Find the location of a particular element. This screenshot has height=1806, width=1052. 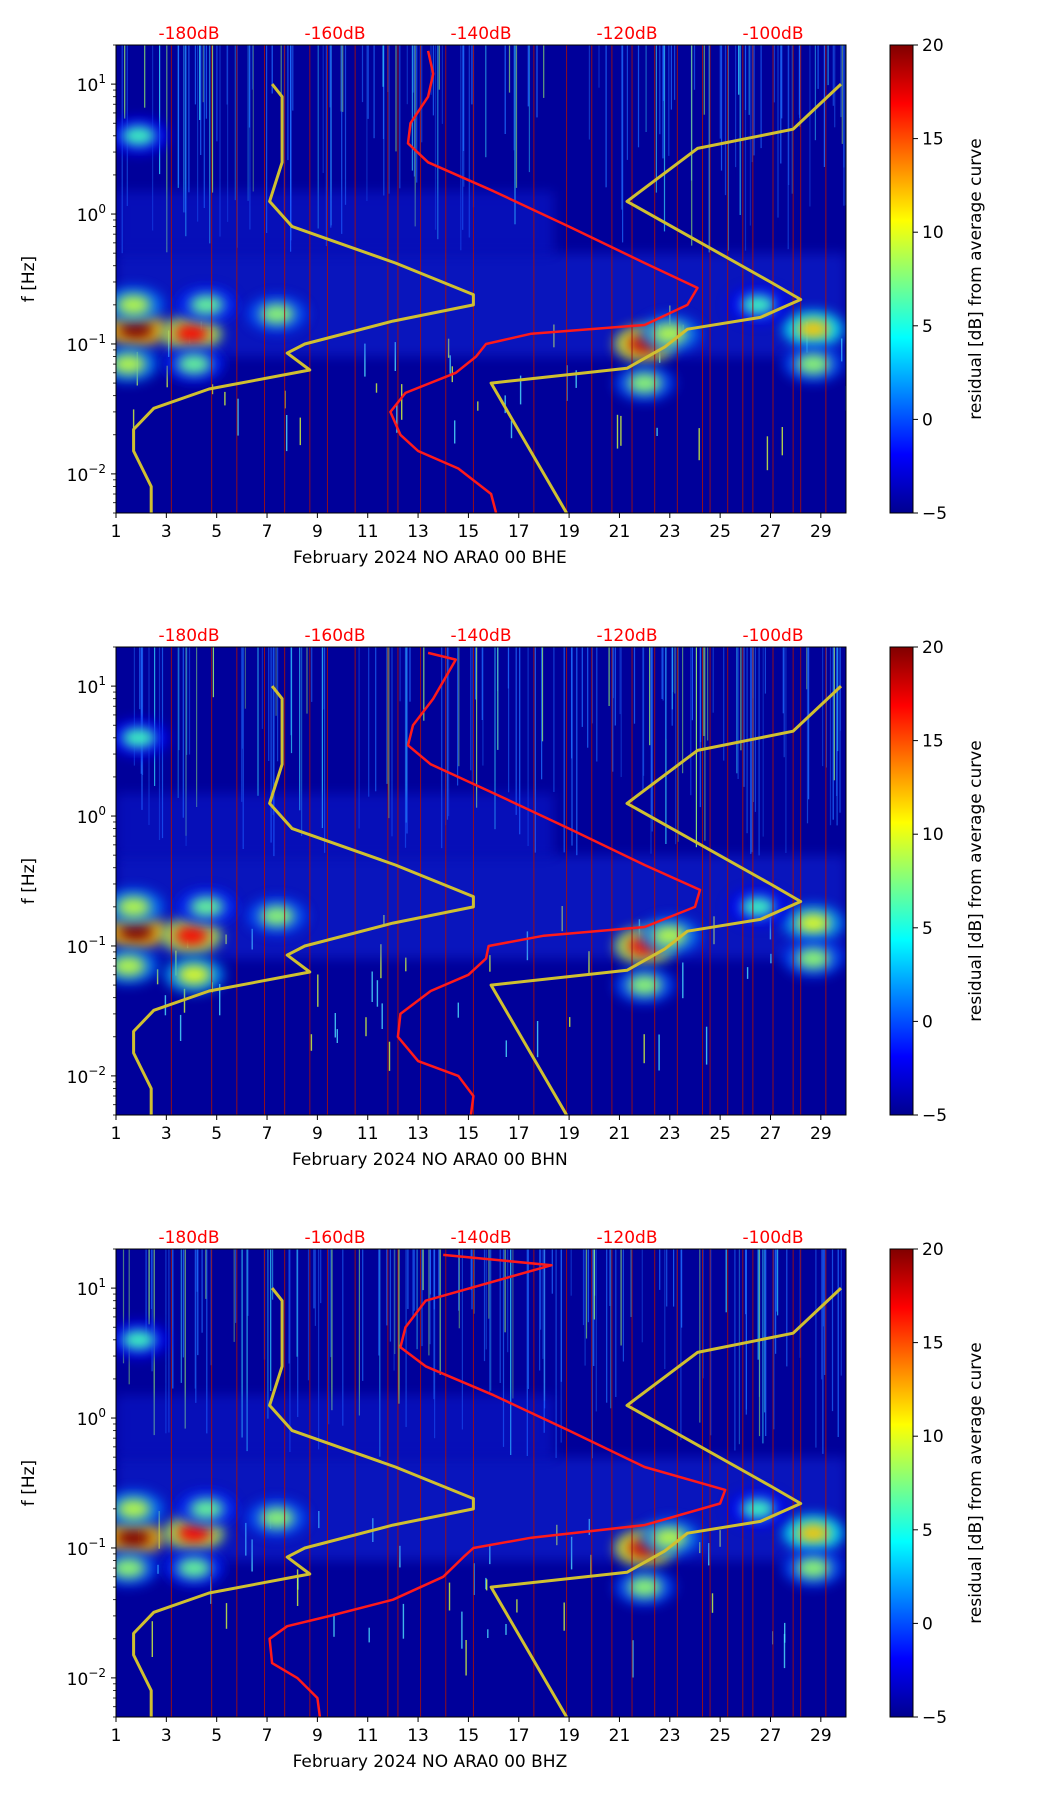

x-axis-label: February 2024 NO ARA0 00 BHE is located at coordinates (430, 558).